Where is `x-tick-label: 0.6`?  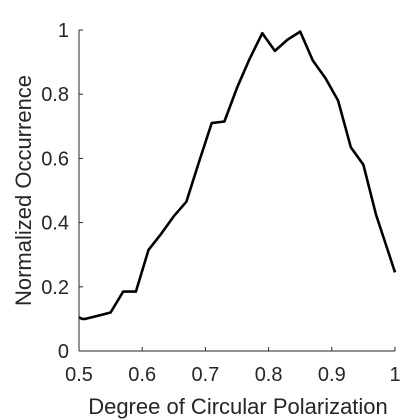 x-tick-label: 0.6 is located at coordinates (142, 375).